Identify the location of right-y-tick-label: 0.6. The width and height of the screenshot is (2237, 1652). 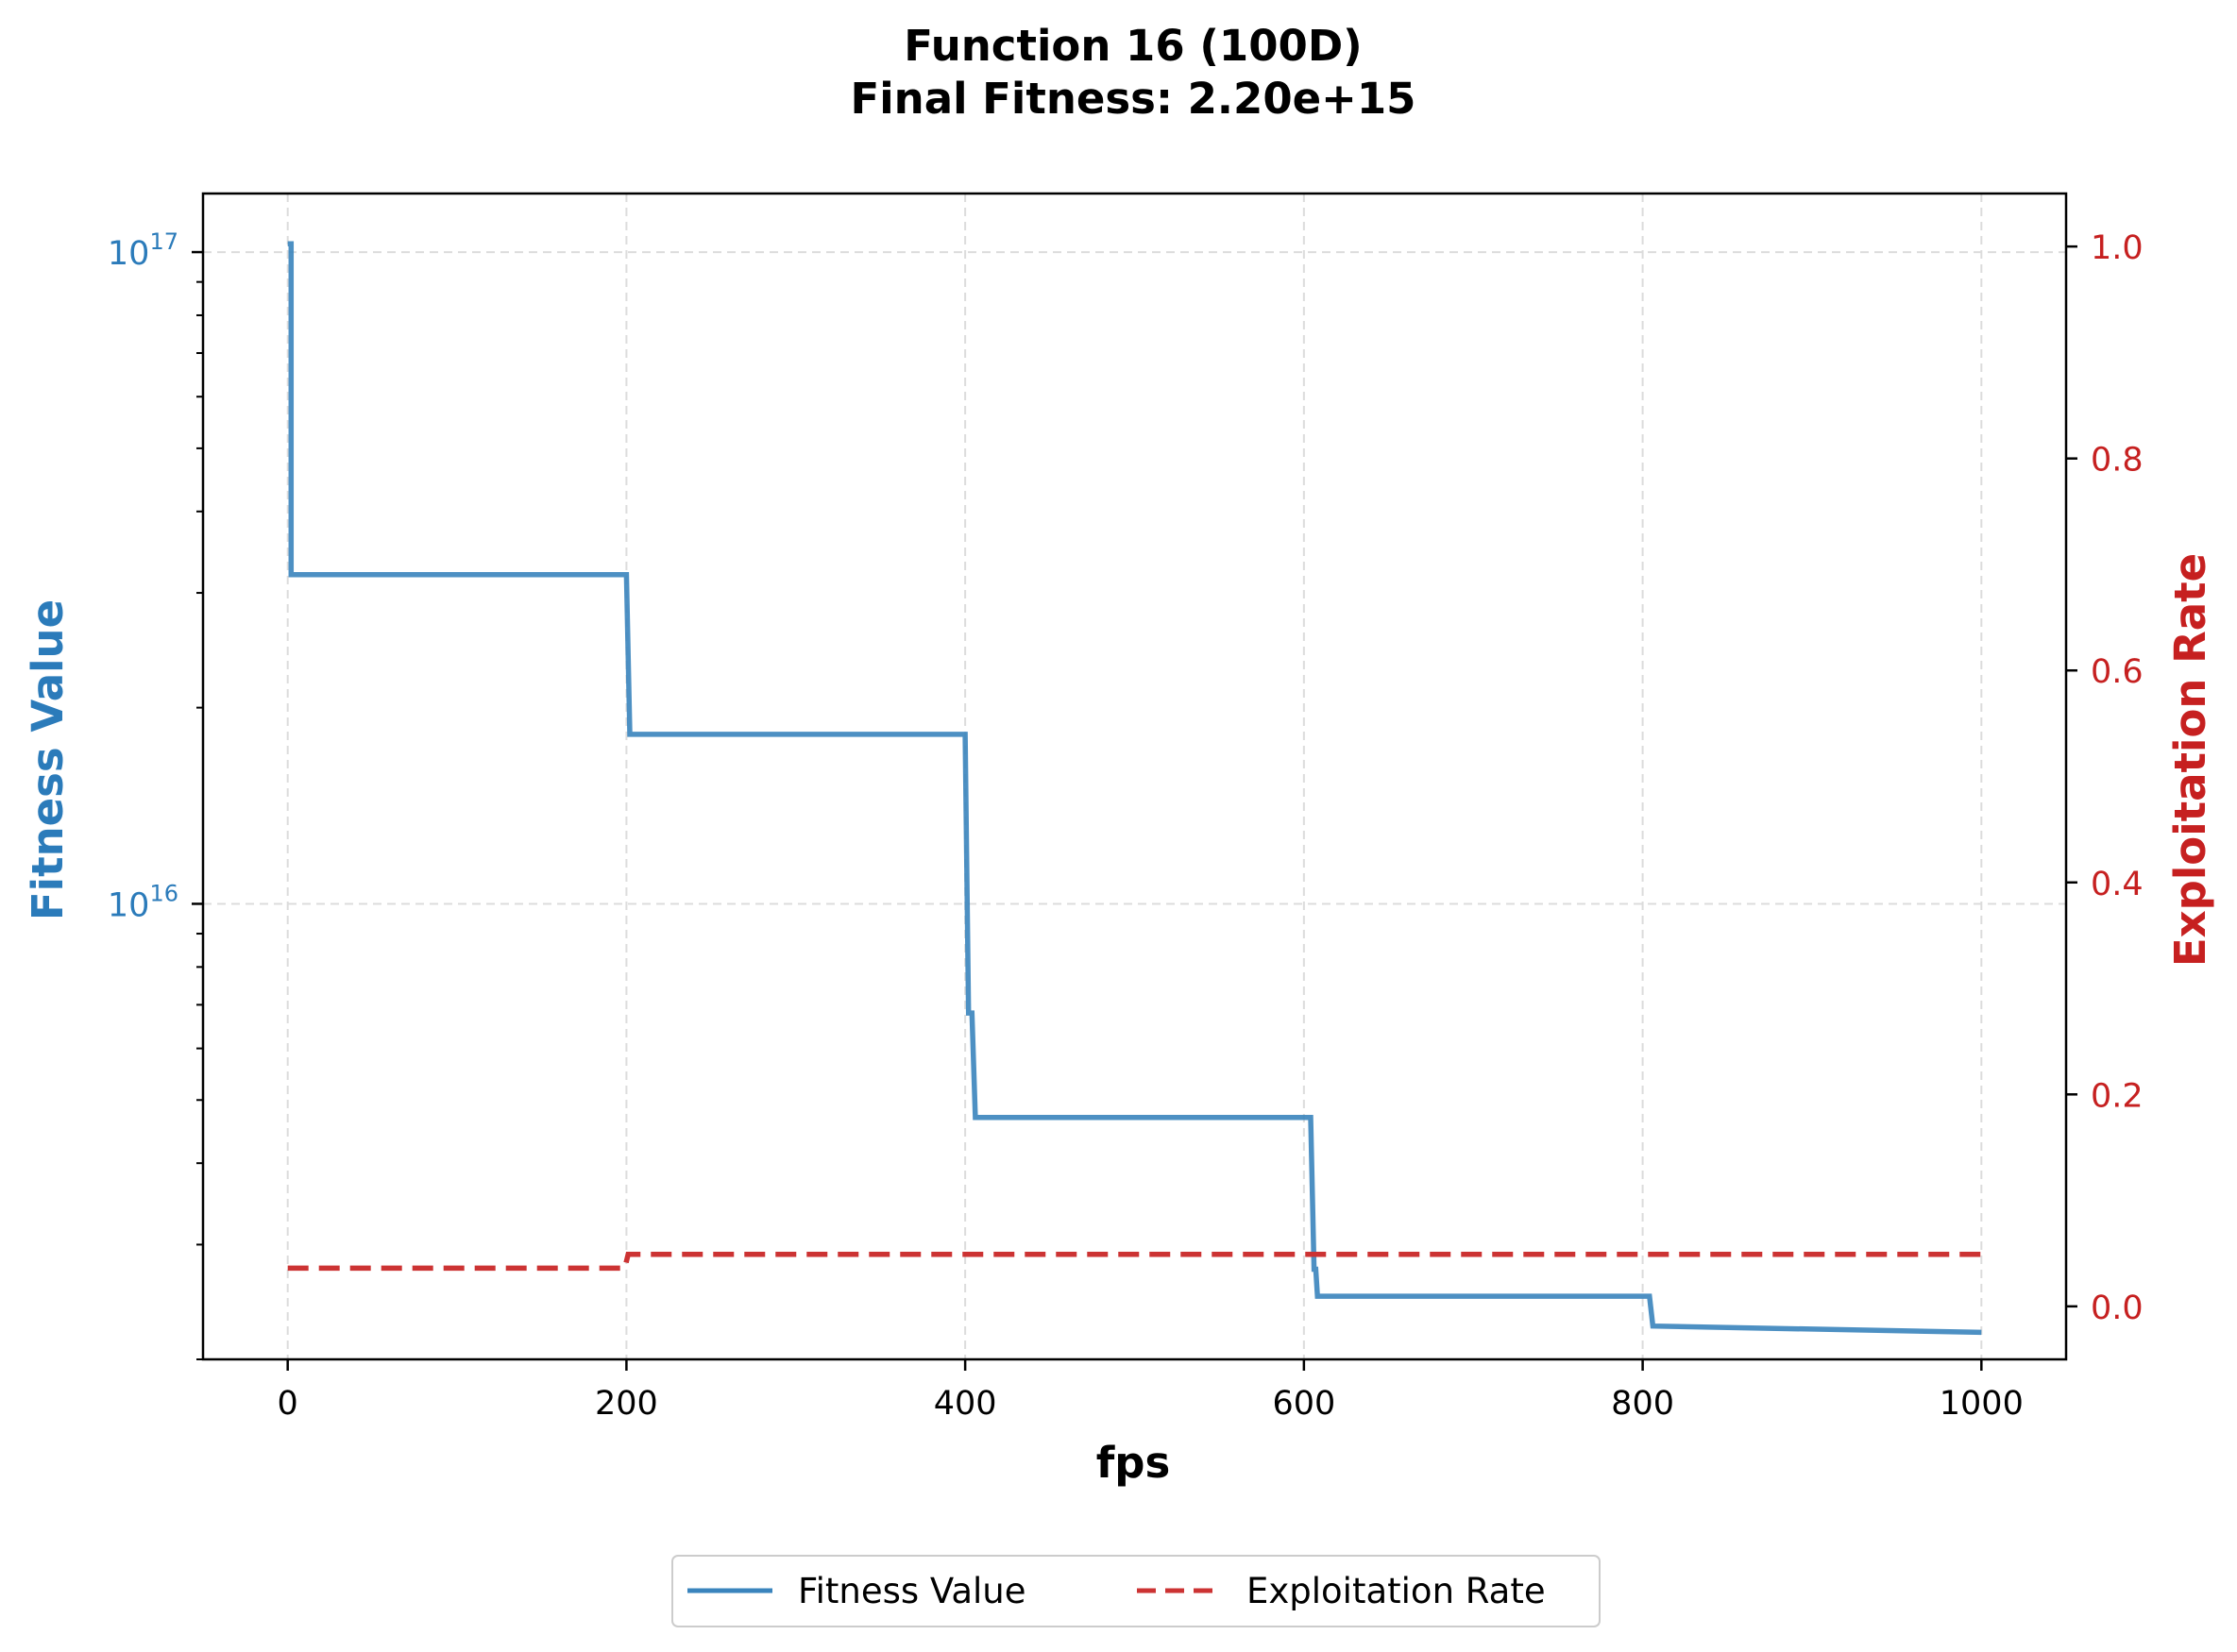
(2117, 672).